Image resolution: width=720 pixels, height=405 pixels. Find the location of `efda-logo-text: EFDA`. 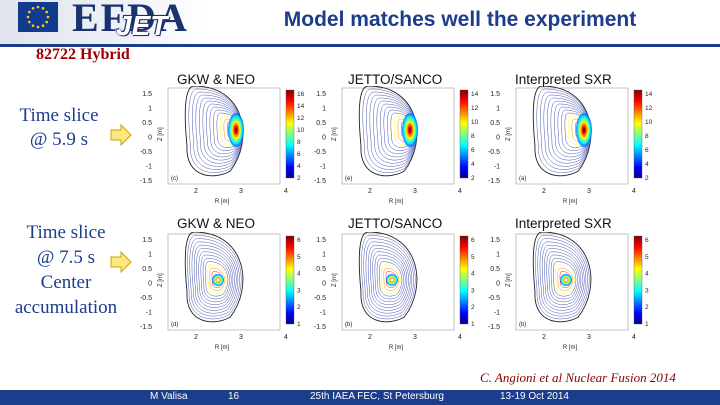

efda-logo-text: EFDA is located at coordinates (130, 20).